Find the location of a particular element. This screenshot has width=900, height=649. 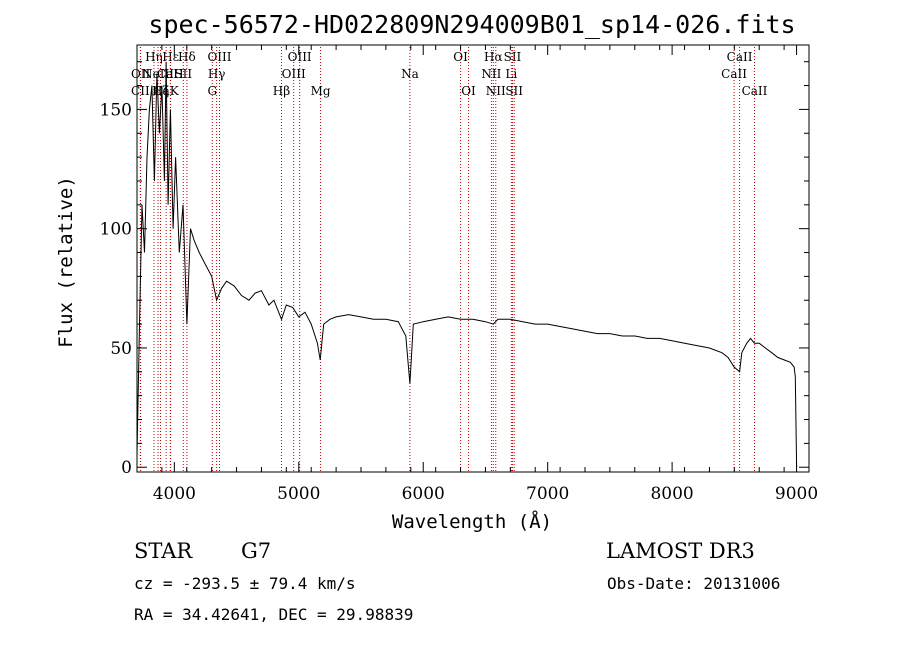

x-tick-label: 6000 is located at coordinates (423, 494).